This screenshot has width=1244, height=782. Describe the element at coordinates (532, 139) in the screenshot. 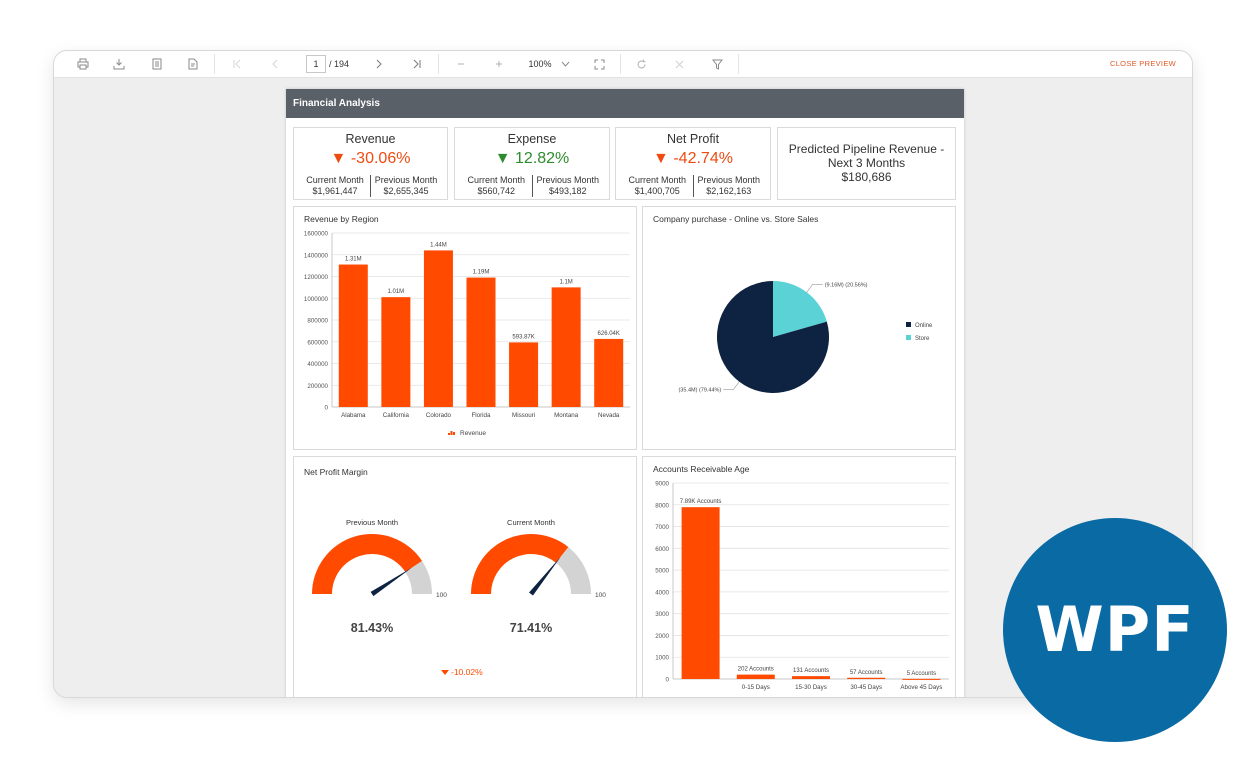

I see `kpi-title: Expense` at that location.